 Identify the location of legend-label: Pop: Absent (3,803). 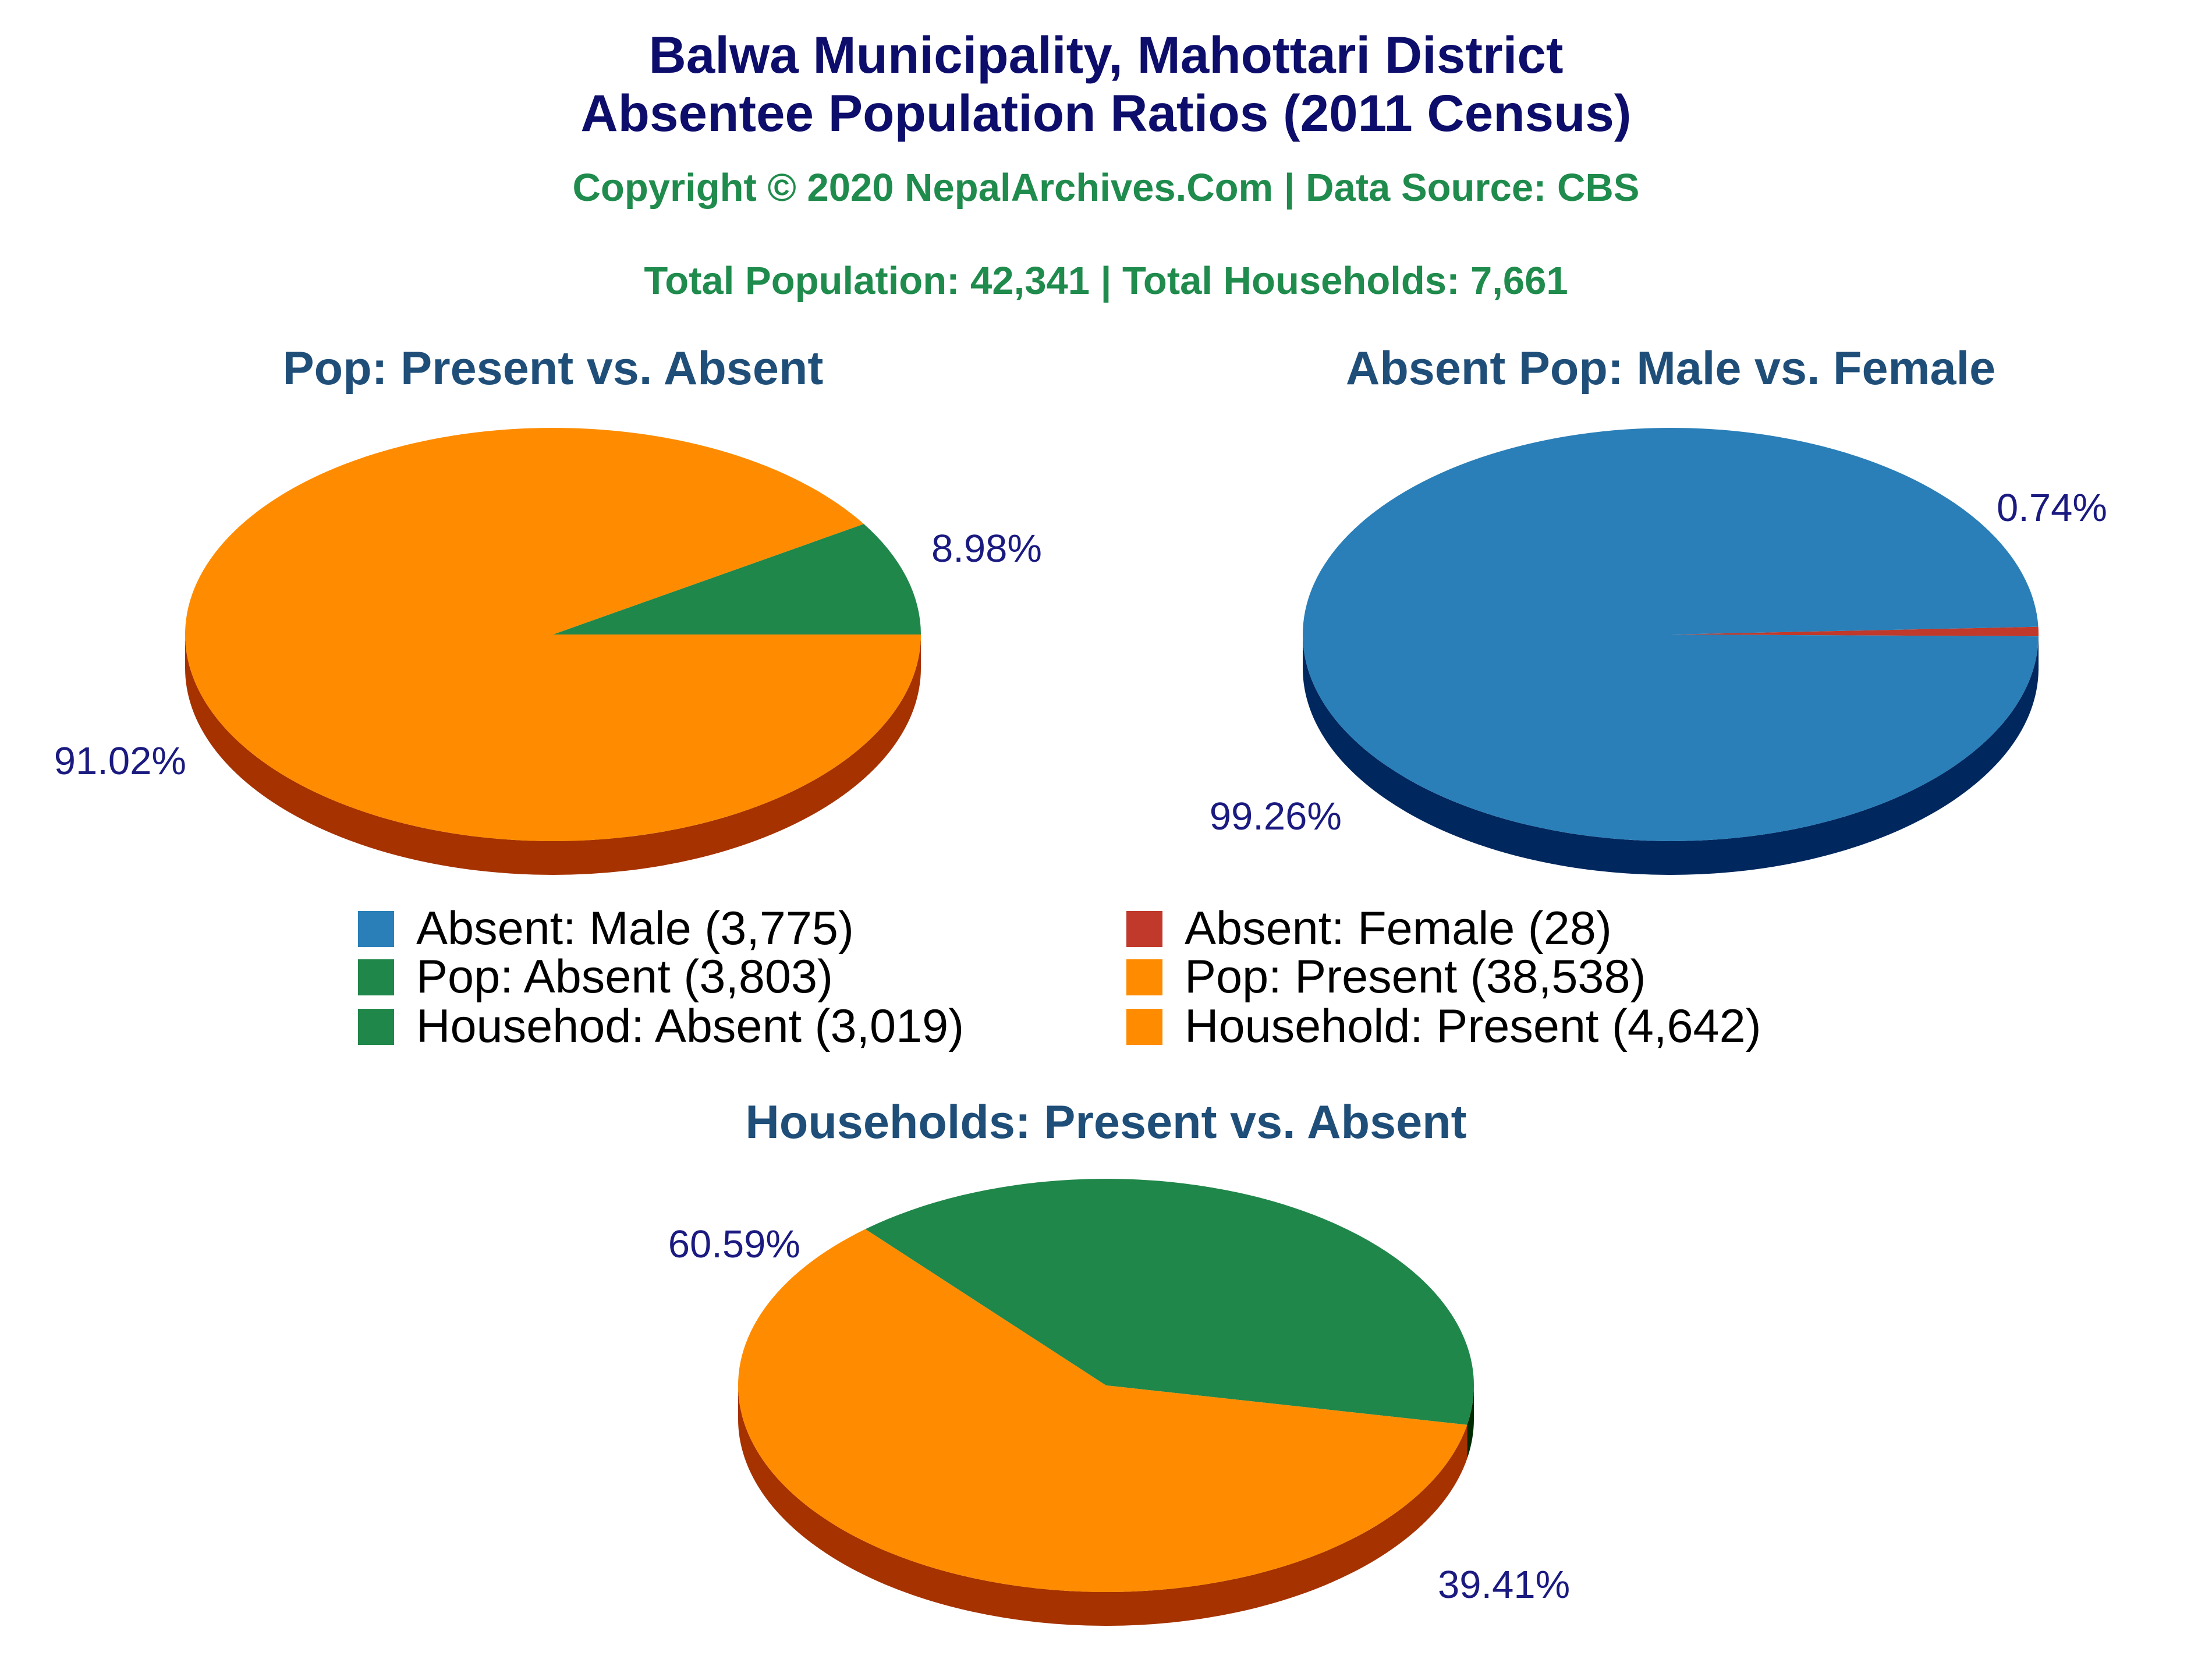
(625, 977).